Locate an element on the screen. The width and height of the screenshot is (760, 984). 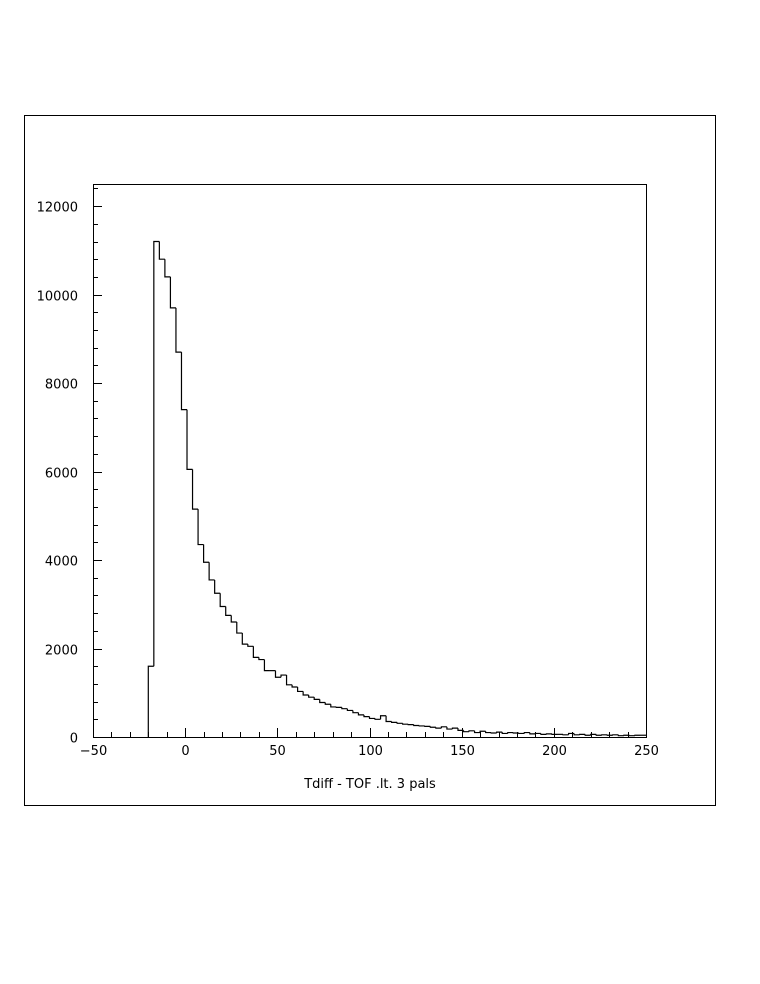
x-tick-label: 100 is located at coordinates (370, 751).